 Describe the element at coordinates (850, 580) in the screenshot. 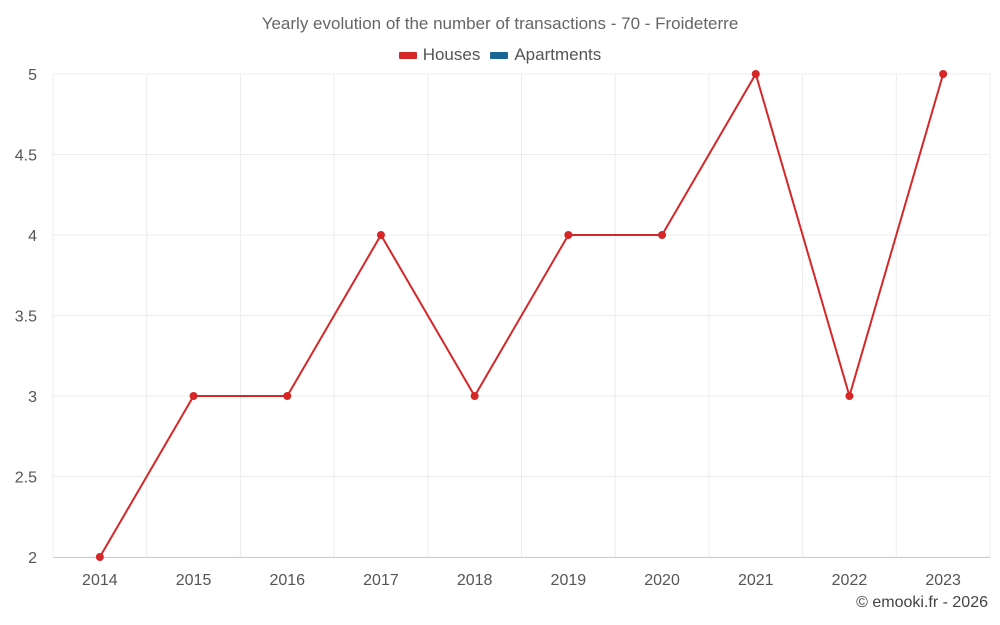

I see `x-tick-label: 2022` at that location.